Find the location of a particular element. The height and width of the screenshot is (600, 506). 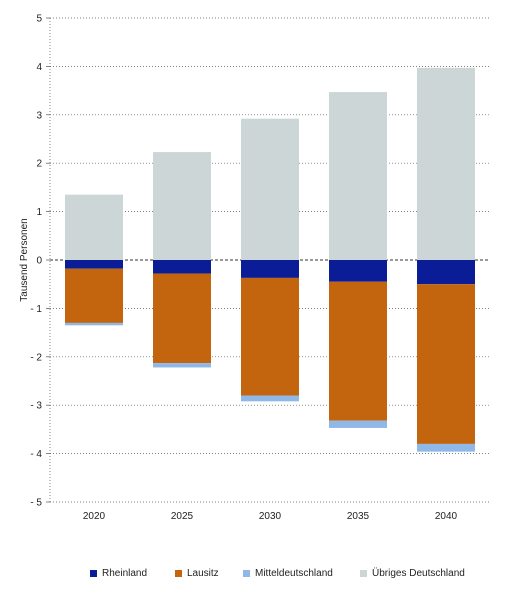

legend-item: Rheinland is located at coordinates (118, 573).